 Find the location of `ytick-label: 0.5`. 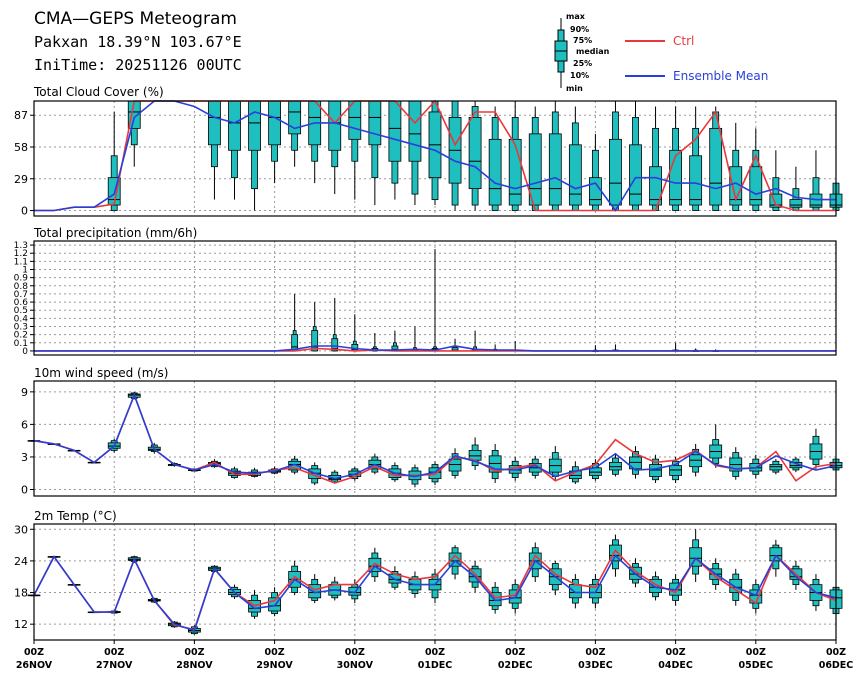

ytick-label: 0.5 is located at coordinates (21, 311).